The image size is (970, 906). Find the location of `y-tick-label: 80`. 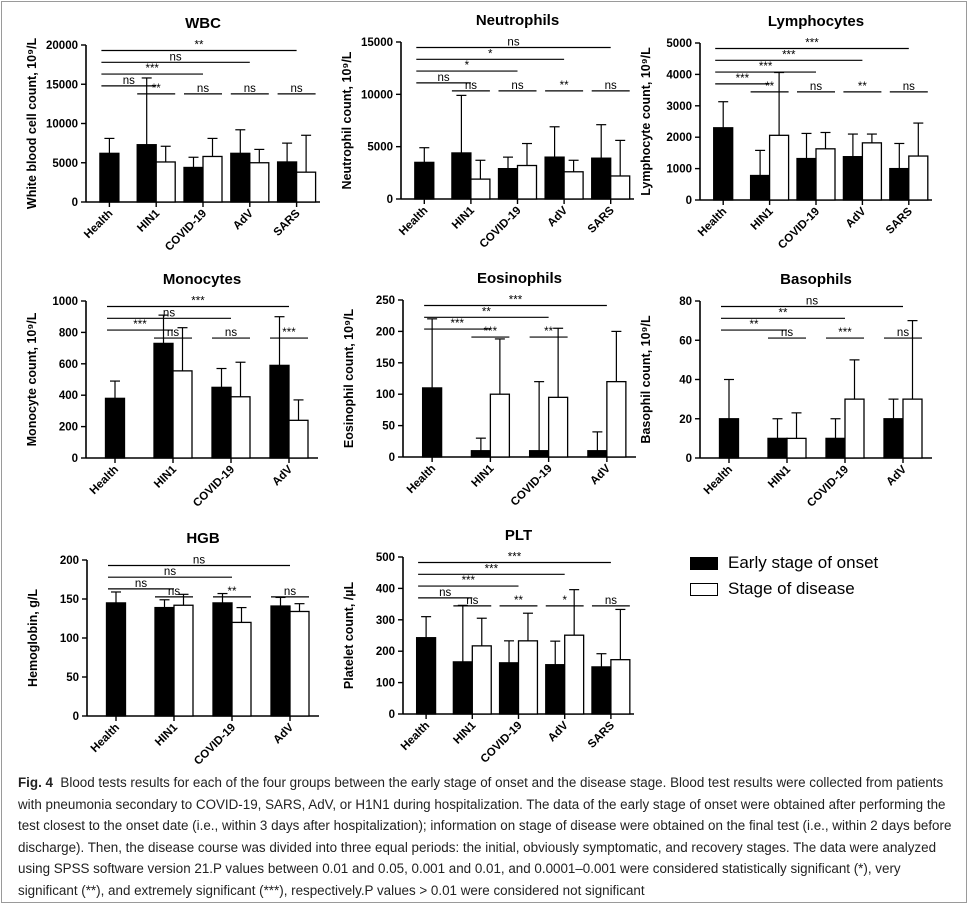

y-tick-label: 80 is located at coordinates (685, 302).